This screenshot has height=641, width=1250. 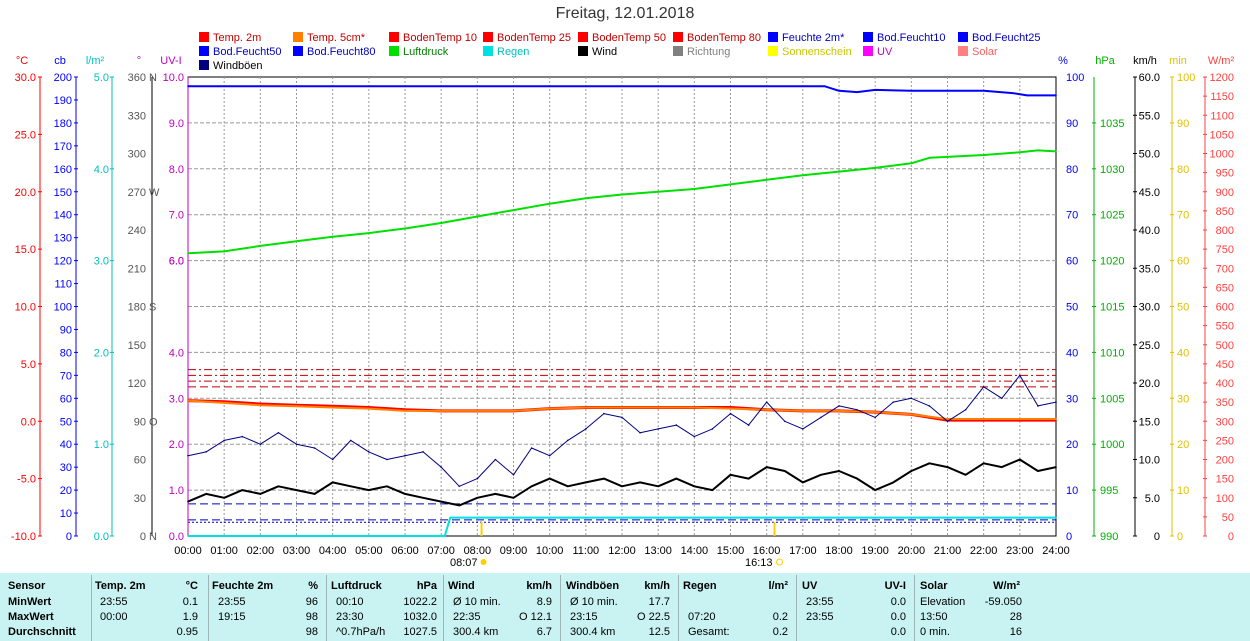 What do you see at coordinates (137, 116) in the screenshot?
I see `dir-tick-label: 330` at bounding box center [137, 116].